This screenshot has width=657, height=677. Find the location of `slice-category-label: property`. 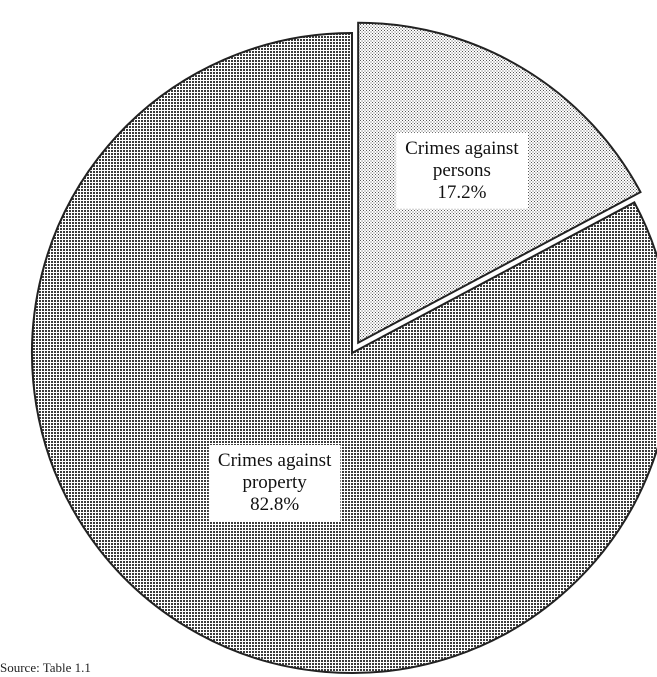

slice-category-label: property is located at coordinates (274, 482).